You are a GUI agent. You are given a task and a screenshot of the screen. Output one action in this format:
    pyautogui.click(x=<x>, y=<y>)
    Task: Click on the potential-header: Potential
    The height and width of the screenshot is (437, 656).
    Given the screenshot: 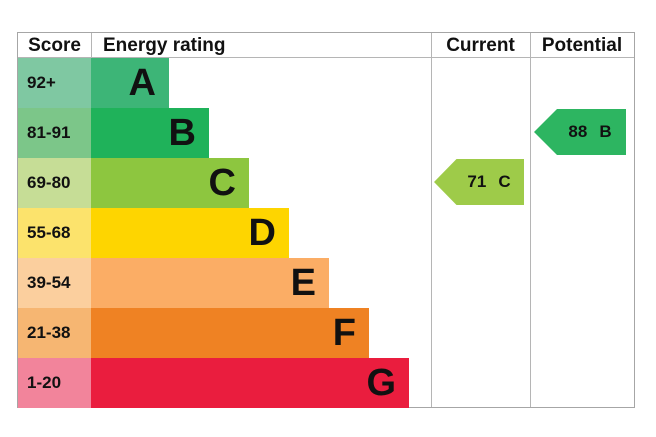 What is the action you would take?
    pyautogui.click(x=582, y=45)
    